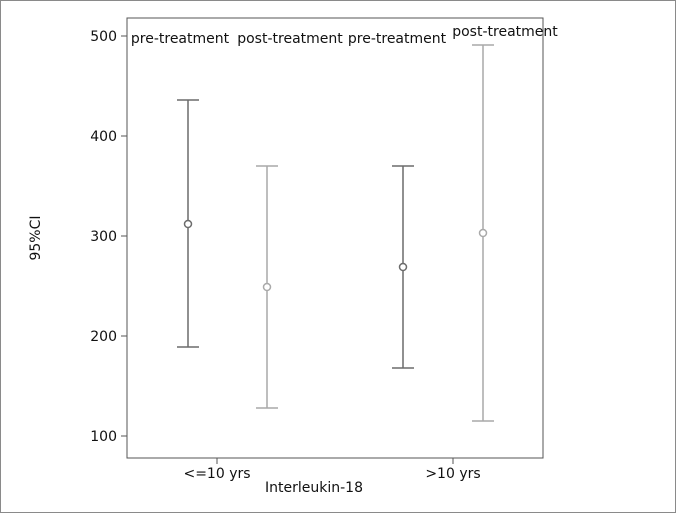 The image size is (676, 513). I want to click on y-tick-label: 300, so click(103, 237).